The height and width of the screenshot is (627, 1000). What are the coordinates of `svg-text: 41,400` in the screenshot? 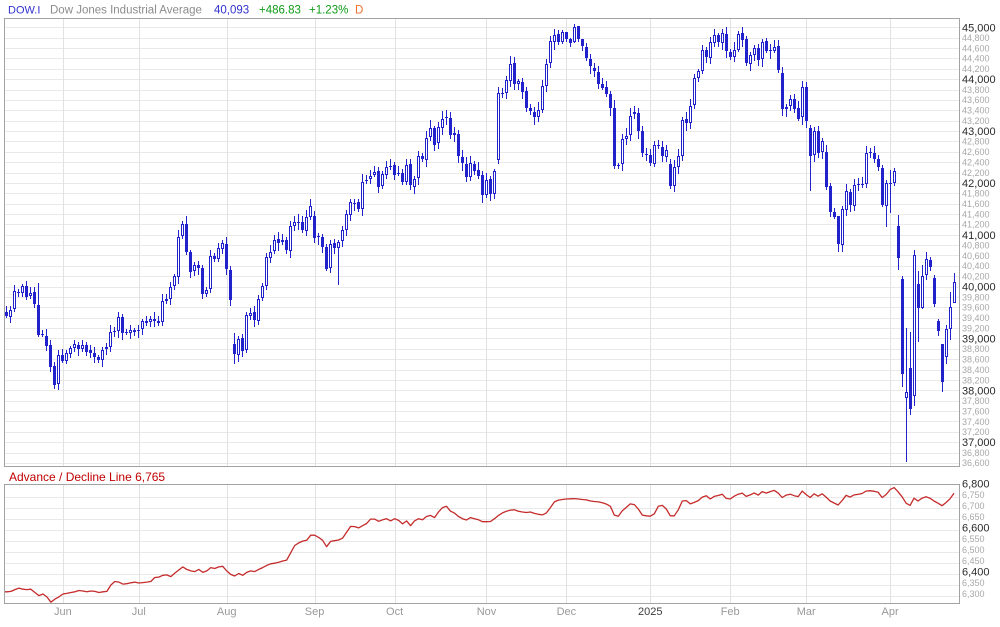 It's located at (976, 214).